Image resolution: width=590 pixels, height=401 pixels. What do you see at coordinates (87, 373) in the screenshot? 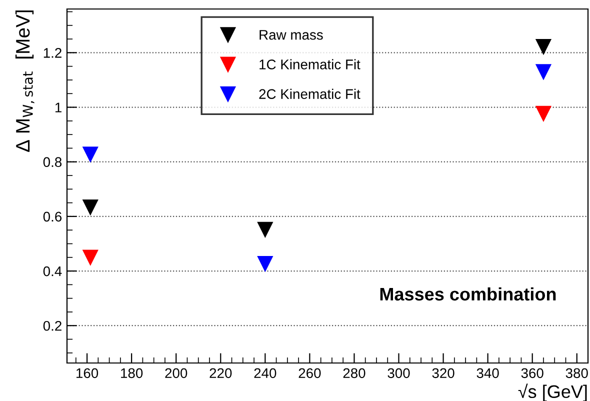
I see `x-tick-label: 160` at bounding box center [87, 373].